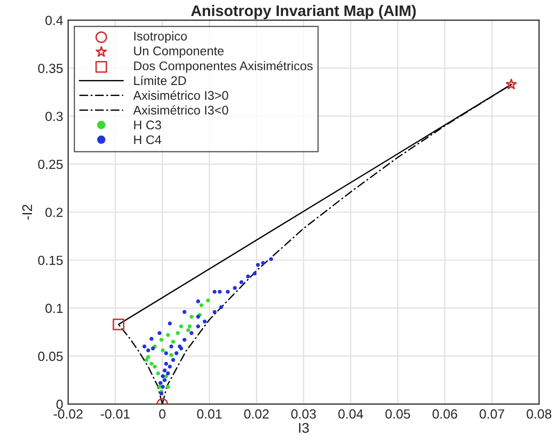  I want to click on x-axis-title: I3, so click(304, 428).